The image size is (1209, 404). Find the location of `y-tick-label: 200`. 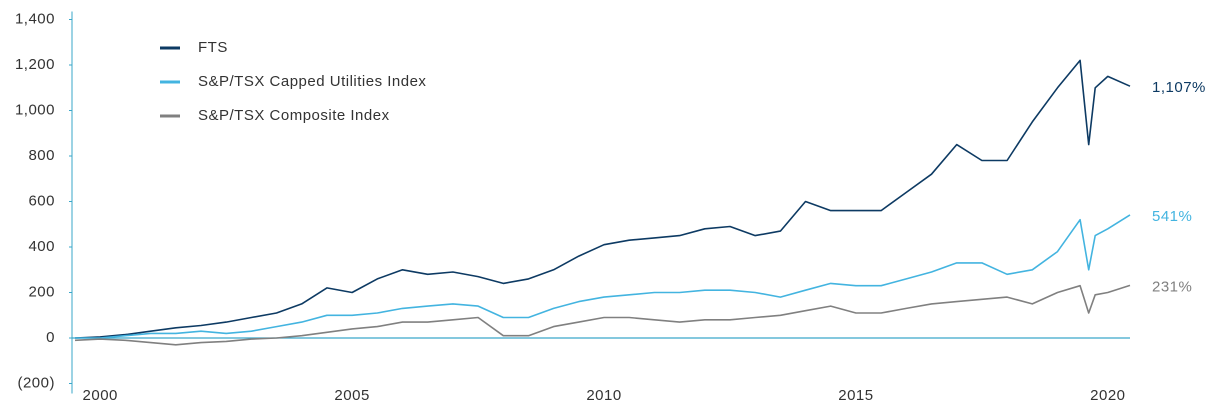

y-tick-label: 200 is located at coordinates (41, 291).